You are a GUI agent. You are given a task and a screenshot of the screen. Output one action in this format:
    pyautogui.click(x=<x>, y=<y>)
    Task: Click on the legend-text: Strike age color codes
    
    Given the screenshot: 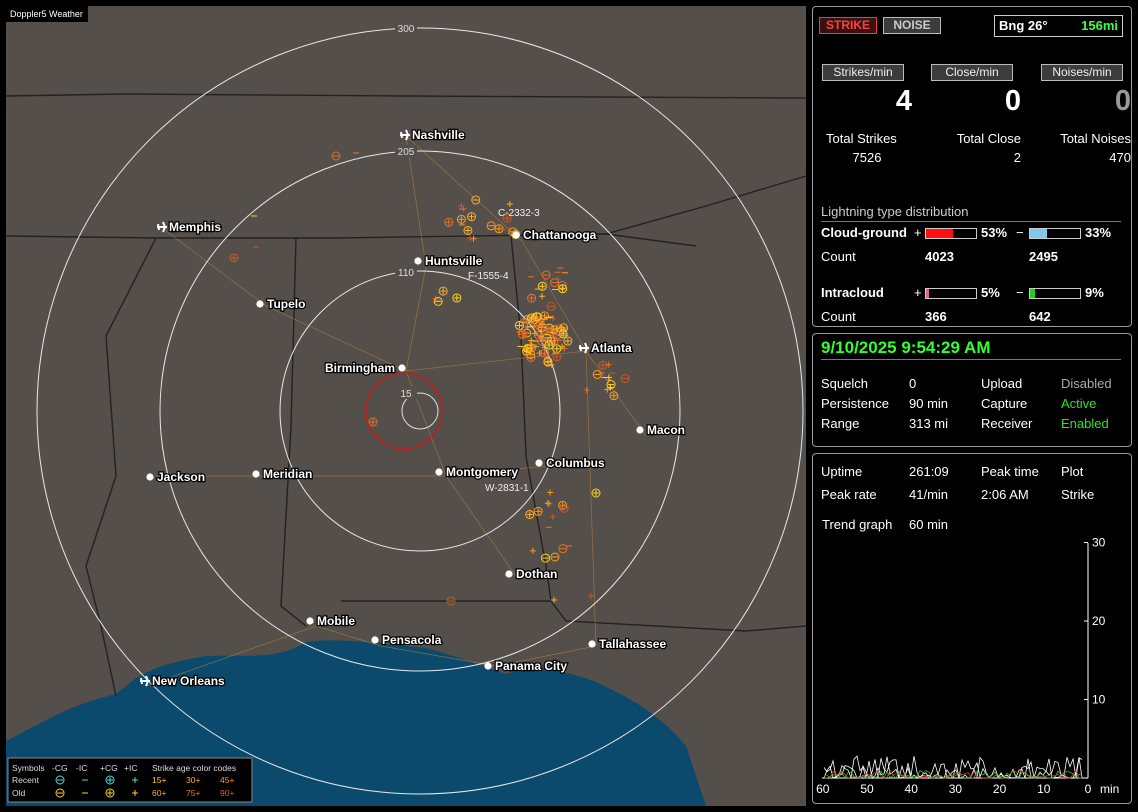 What is the action you would take?
    pyautogui.click(x=194, y=768)
    